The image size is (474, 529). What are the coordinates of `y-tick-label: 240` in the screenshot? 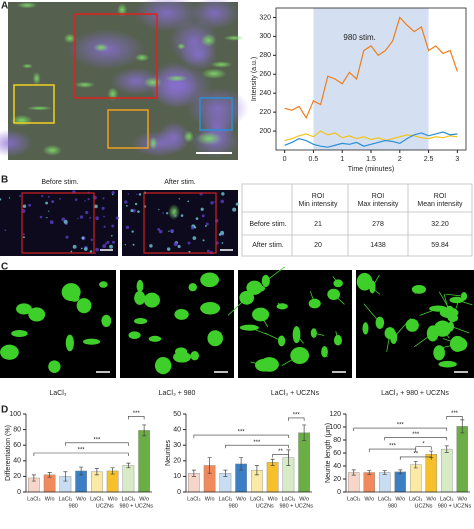 It's located at (265, 93).